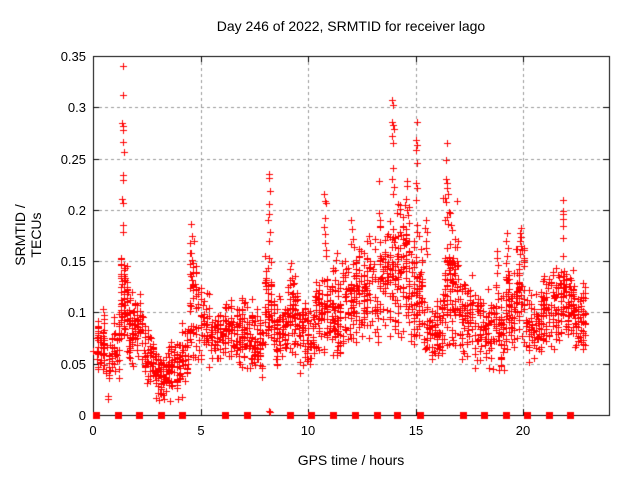 The height and width of the screenshot is (480, 640). What do you see at coordinates (76, 312) in the screenshot?
I see `y-tick-label: 0.1` at bounding box center [76, 312].